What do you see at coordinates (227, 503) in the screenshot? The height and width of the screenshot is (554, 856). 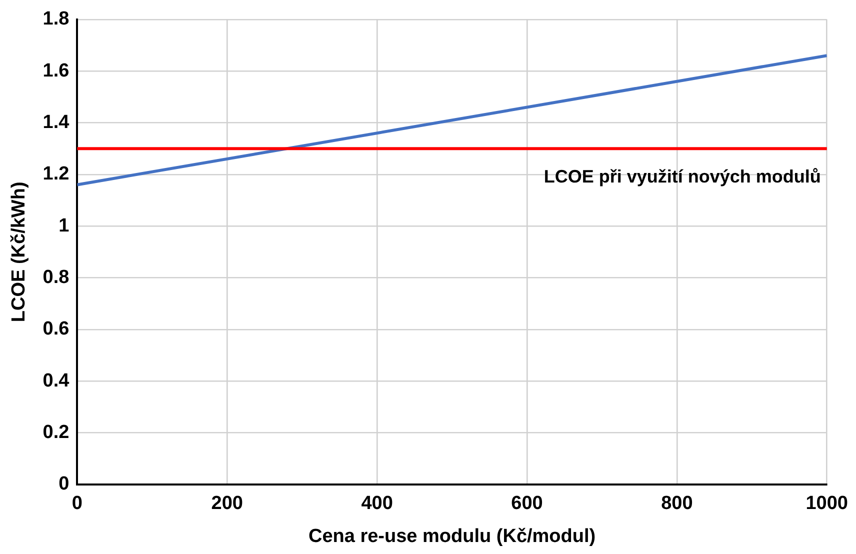 I see `x-tick-label: 200` at bounding box center [227, 503].